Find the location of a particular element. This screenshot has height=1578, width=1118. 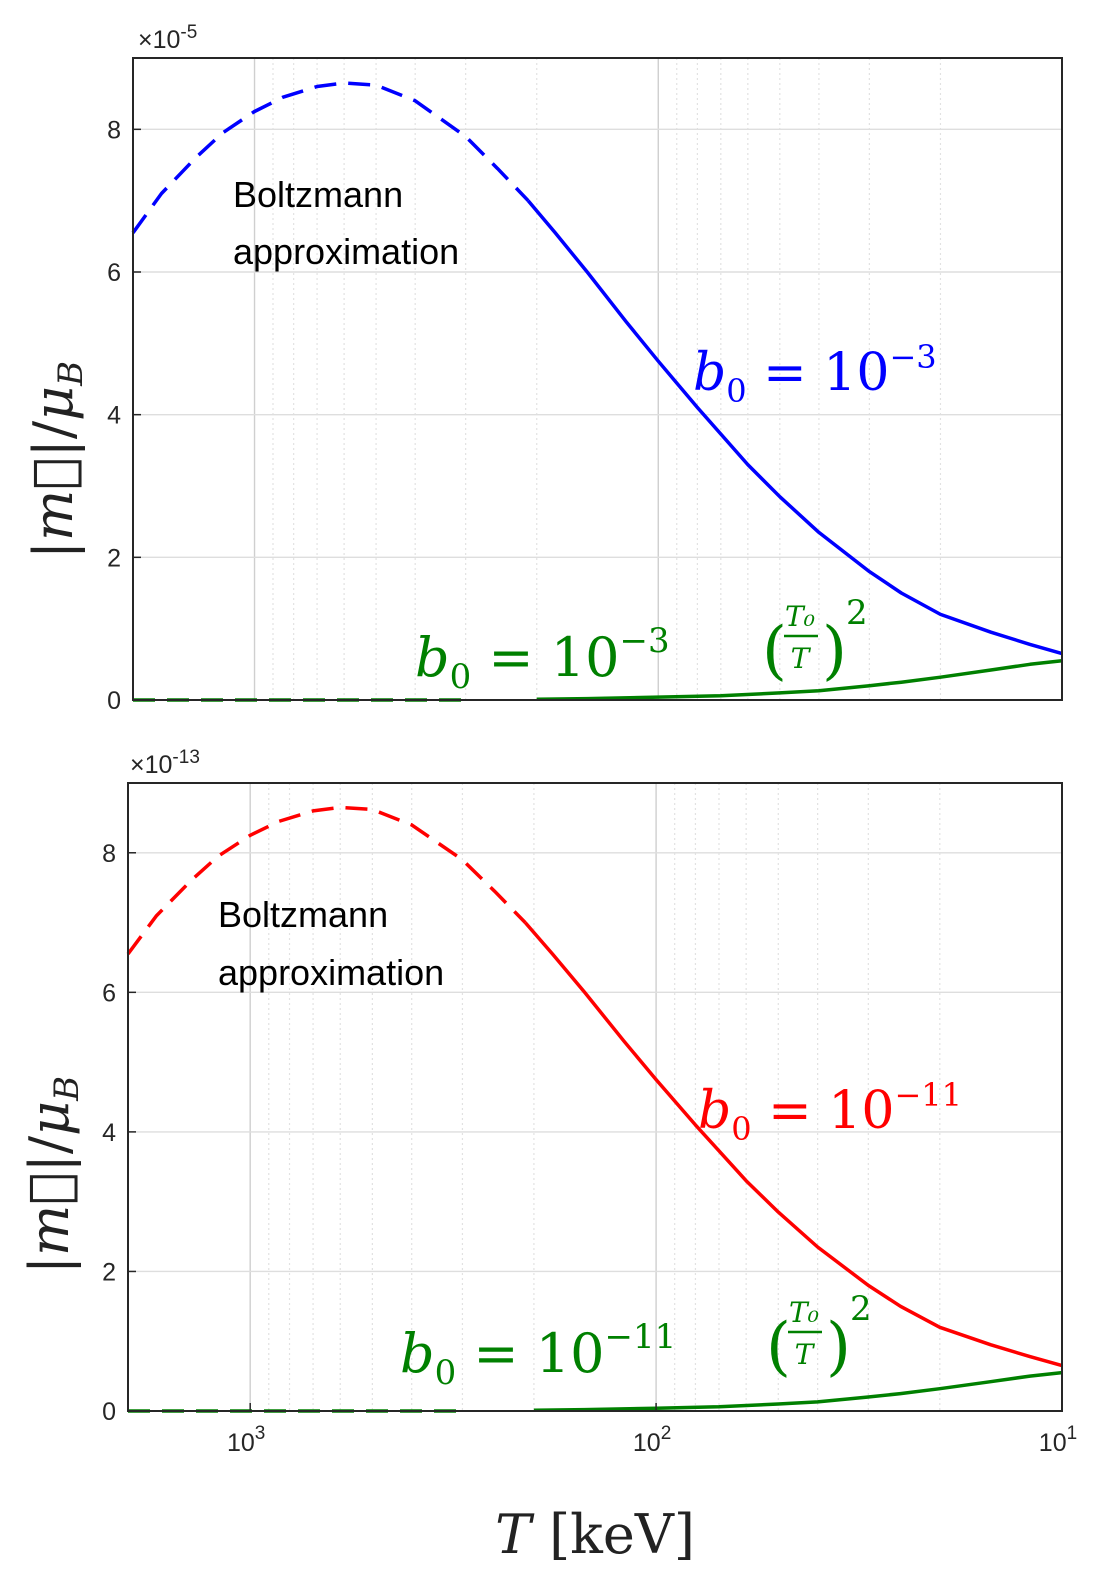

x-tick-label: 10¹ is located at coordinates (1058, 1440).